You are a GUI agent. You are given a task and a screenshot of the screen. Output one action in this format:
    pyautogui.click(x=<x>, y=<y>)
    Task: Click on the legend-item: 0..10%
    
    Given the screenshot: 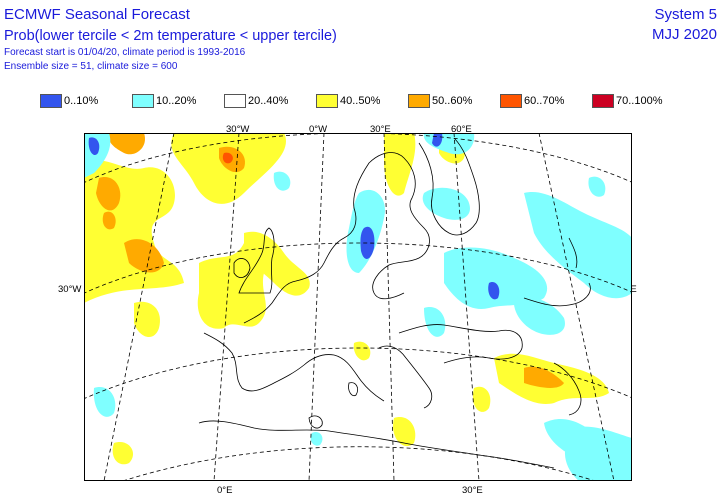 What is the action you would take?
    pyautogui.click(x=69, y=101)
    